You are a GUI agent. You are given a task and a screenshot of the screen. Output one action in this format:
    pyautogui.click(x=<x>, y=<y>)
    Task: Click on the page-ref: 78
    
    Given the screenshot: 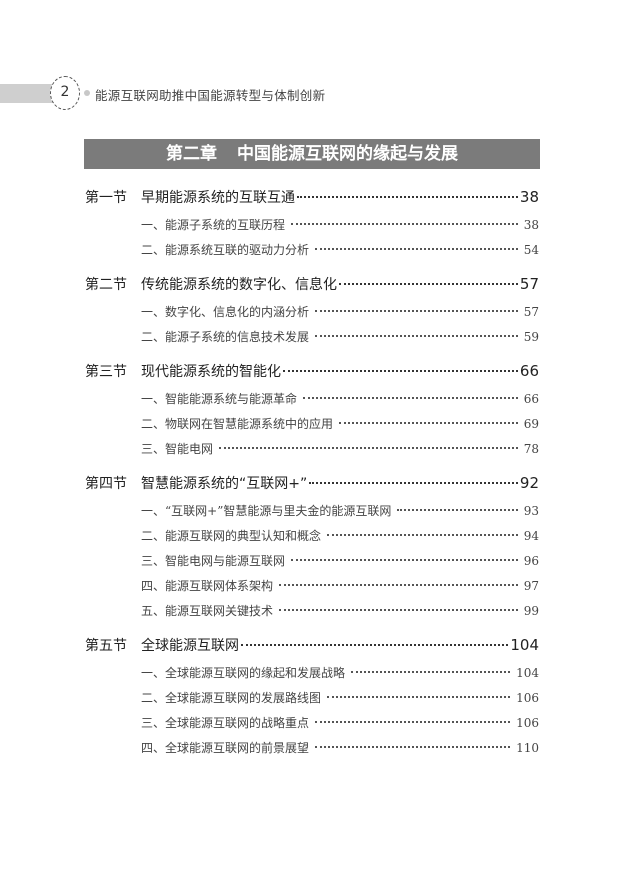 What is the action you would take?
    pyautogui.click(x=531, y=449)
    